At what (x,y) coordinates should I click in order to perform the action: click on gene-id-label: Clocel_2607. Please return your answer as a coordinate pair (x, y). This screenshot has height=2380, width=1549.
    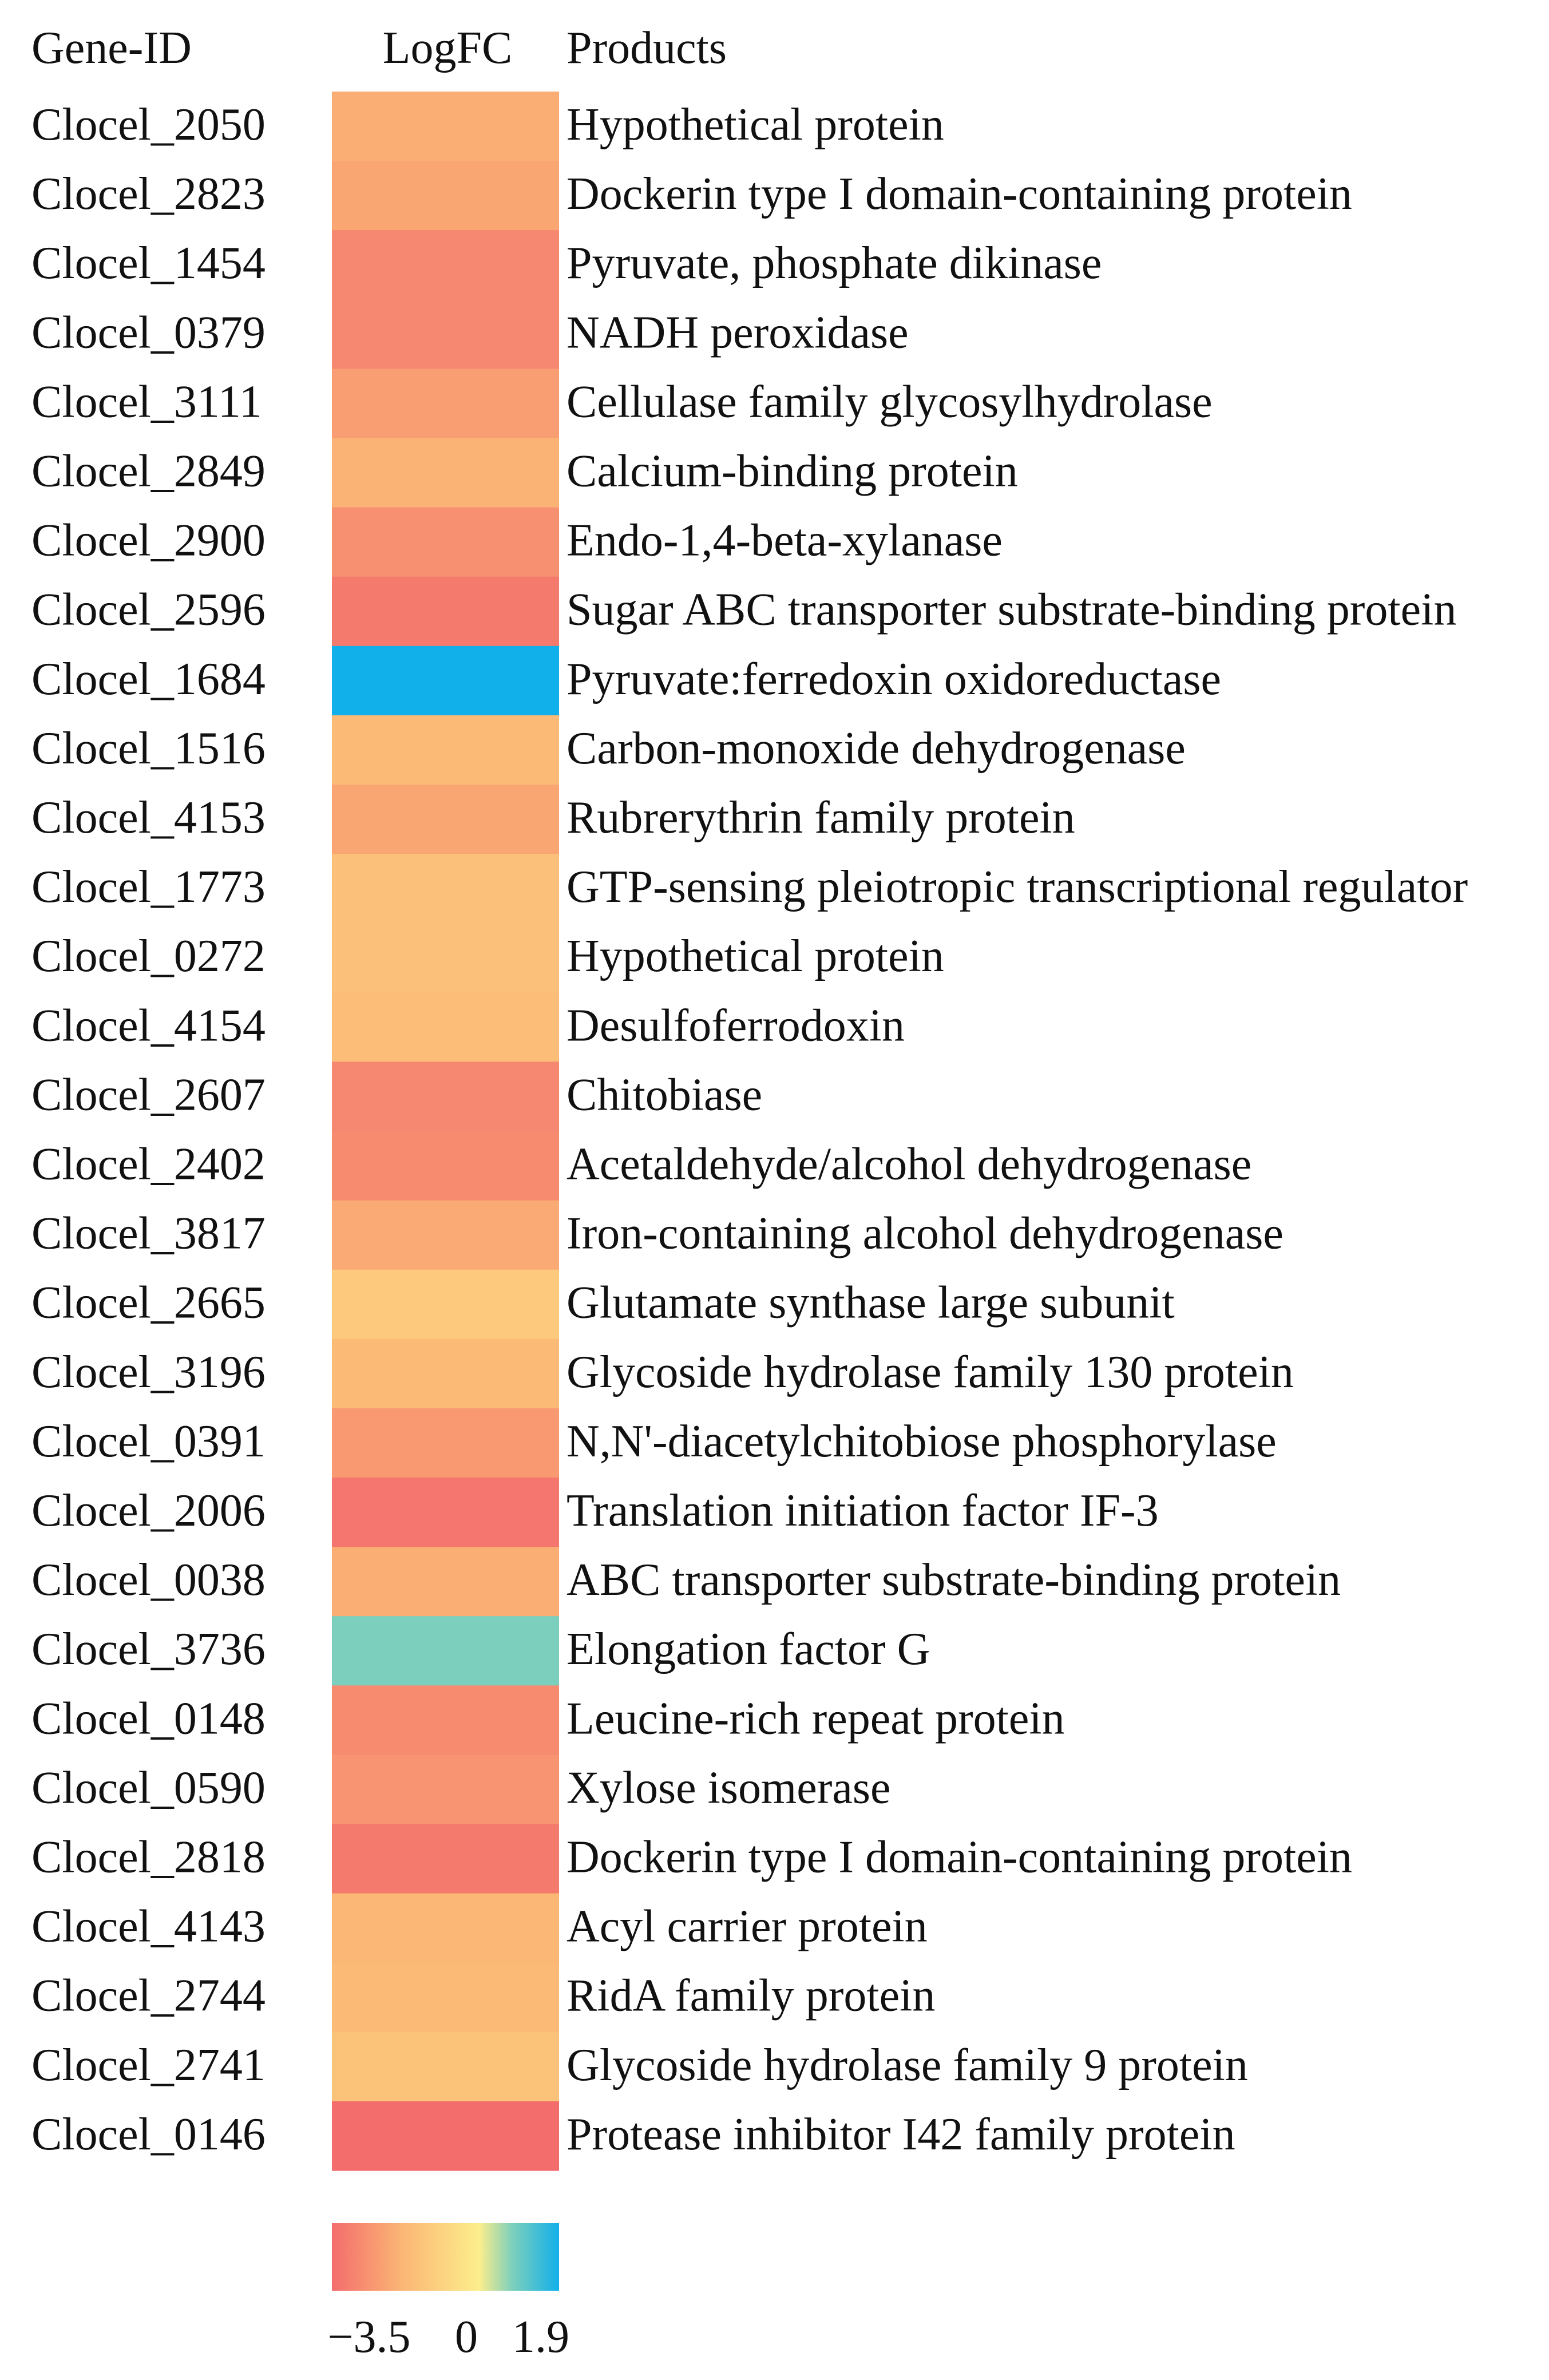
    Looking at the image, I should click on (149, 1095).